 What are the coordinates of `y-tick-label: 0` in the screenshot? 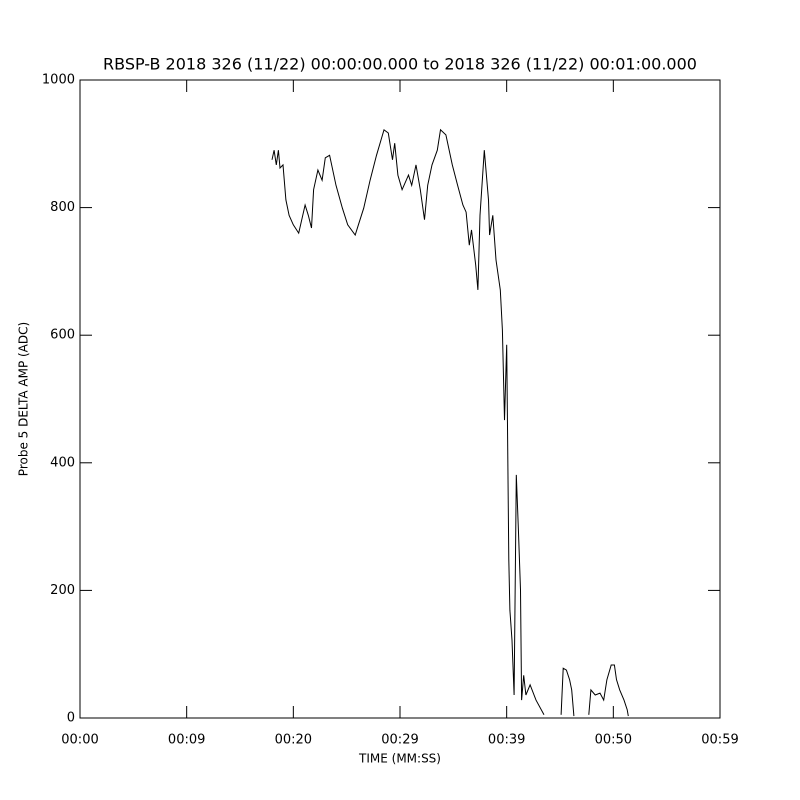 It's located at (71, 718).